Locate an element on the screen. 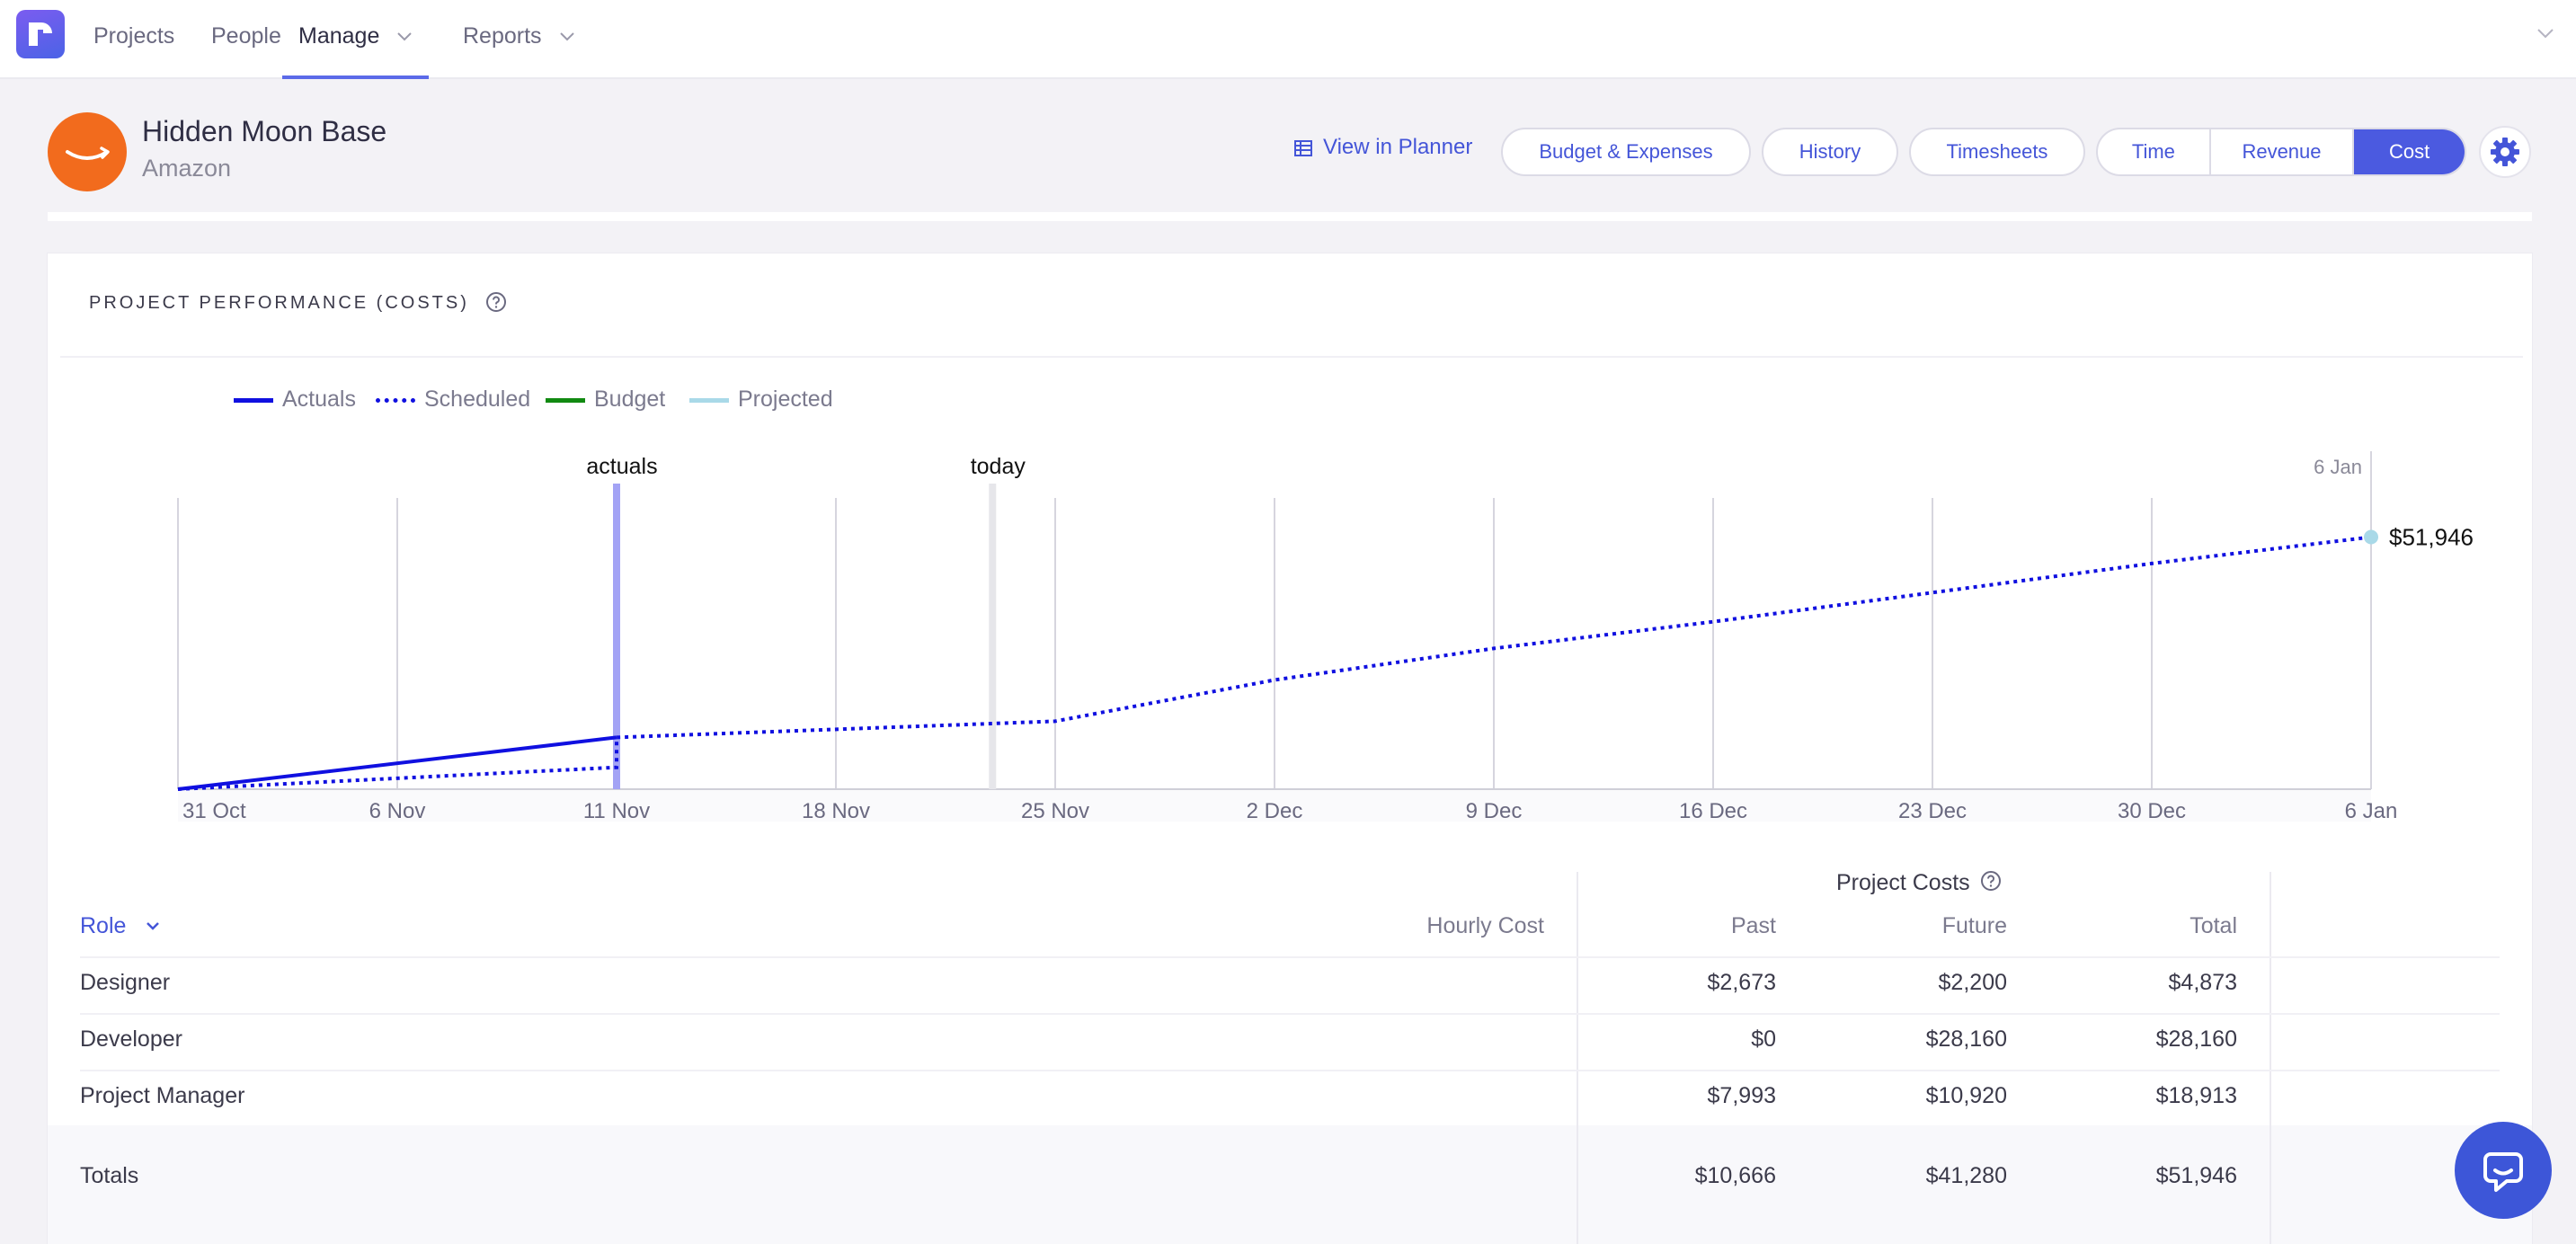 This screenshot has height=1244, width=2576. marker-actuals-label: actuals is located at coordinates (621, 466).